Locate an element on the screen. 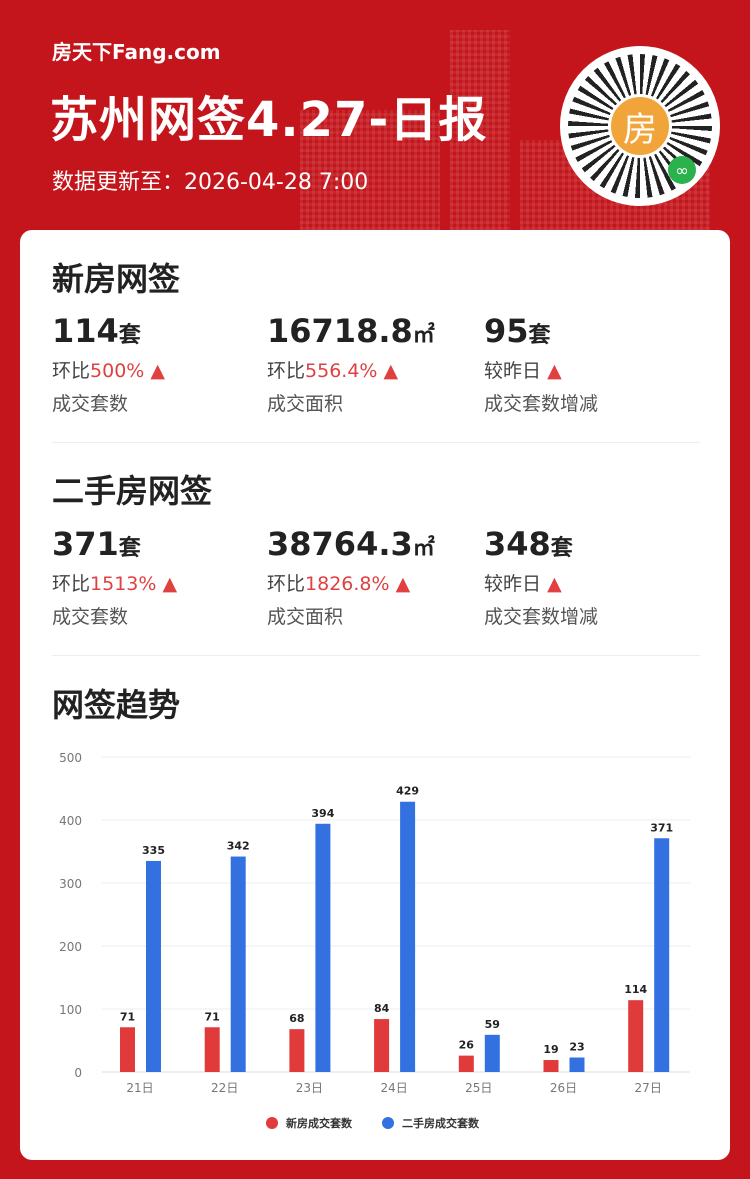  change-value: 500% is located at coordinates (117, 371).